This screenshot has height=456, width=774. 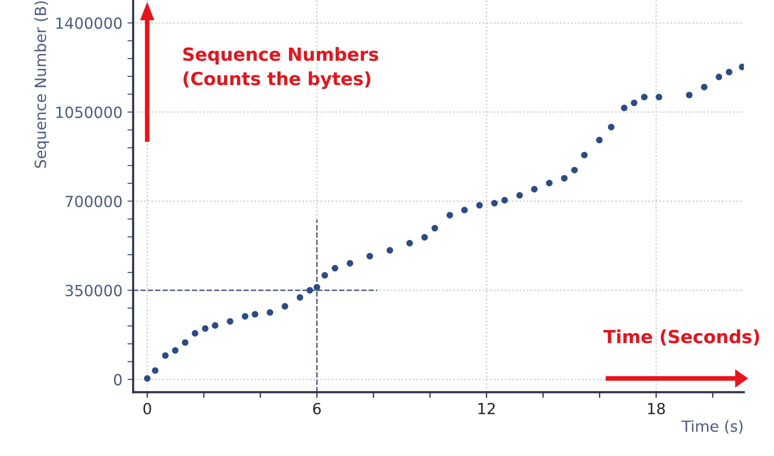 I want to click on x-tick-label: 6, so click(x=317, y=408).